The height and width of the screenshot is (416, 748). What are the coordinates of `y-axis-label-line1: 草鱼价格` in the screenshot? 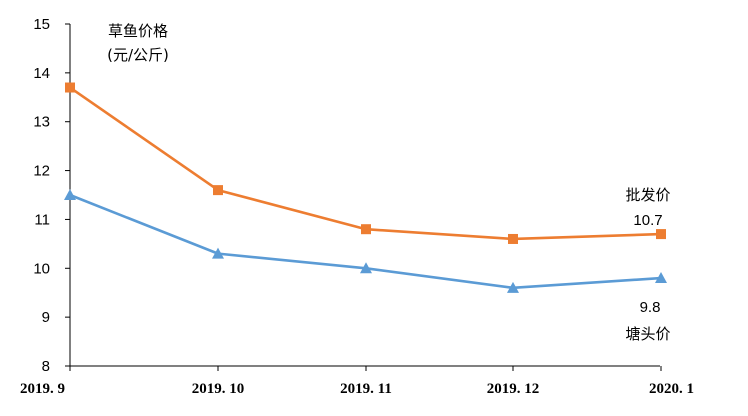 It's located at (138, 31).